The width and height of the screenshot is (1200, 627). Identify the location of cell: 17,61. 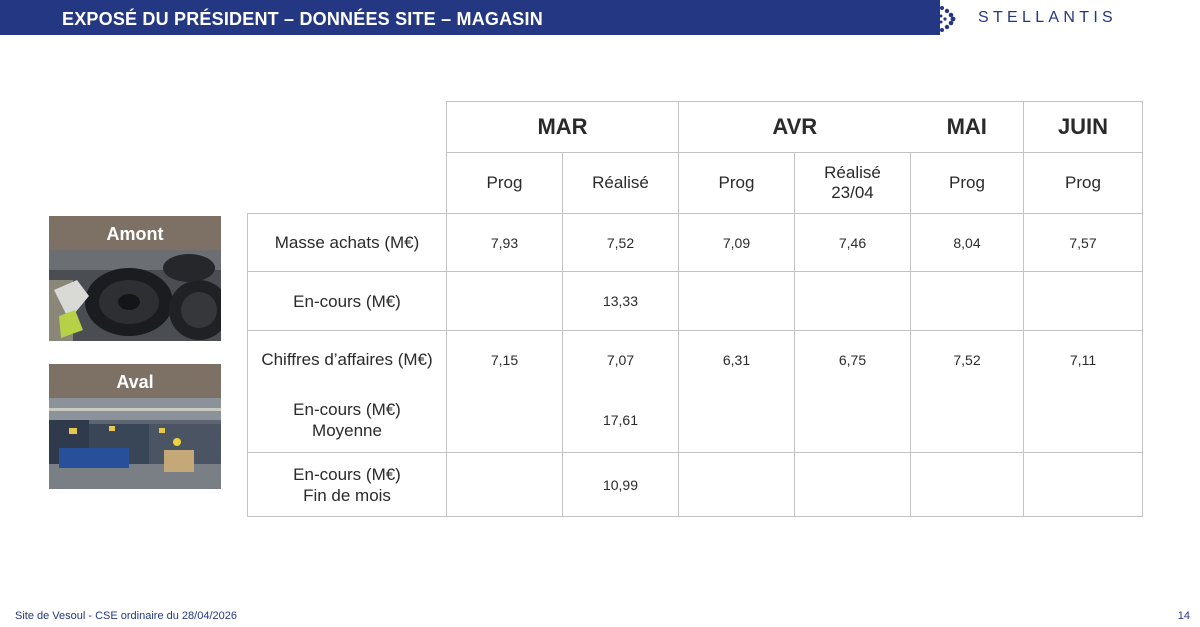
(620, 420).